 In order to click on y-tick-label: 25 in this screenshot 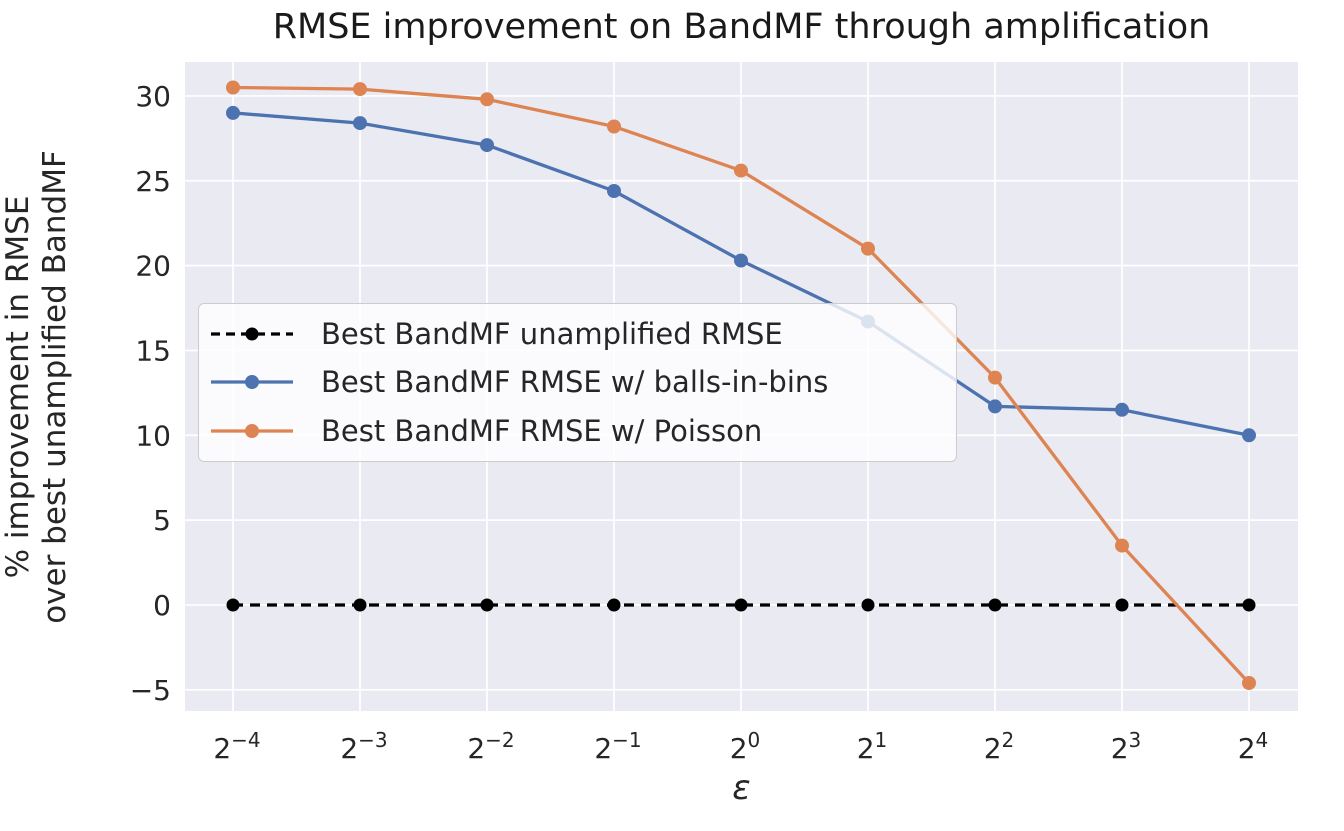, I will do `click(153, 181)`.